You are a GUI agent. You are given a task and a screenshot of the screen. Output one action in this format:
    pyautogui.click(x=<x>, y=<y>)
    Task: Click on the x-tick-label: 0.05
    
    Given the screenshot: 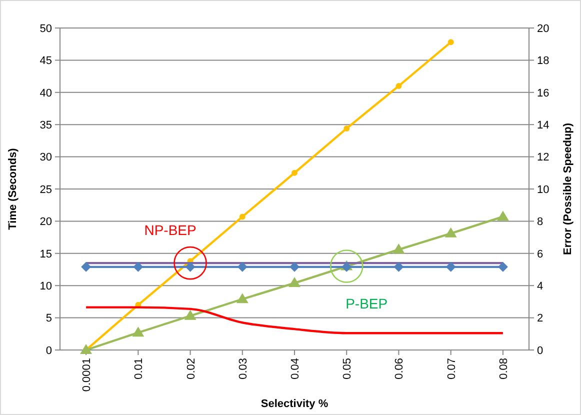 What is the action you would take?
    pyautogui.click(x=348, y=369)
    